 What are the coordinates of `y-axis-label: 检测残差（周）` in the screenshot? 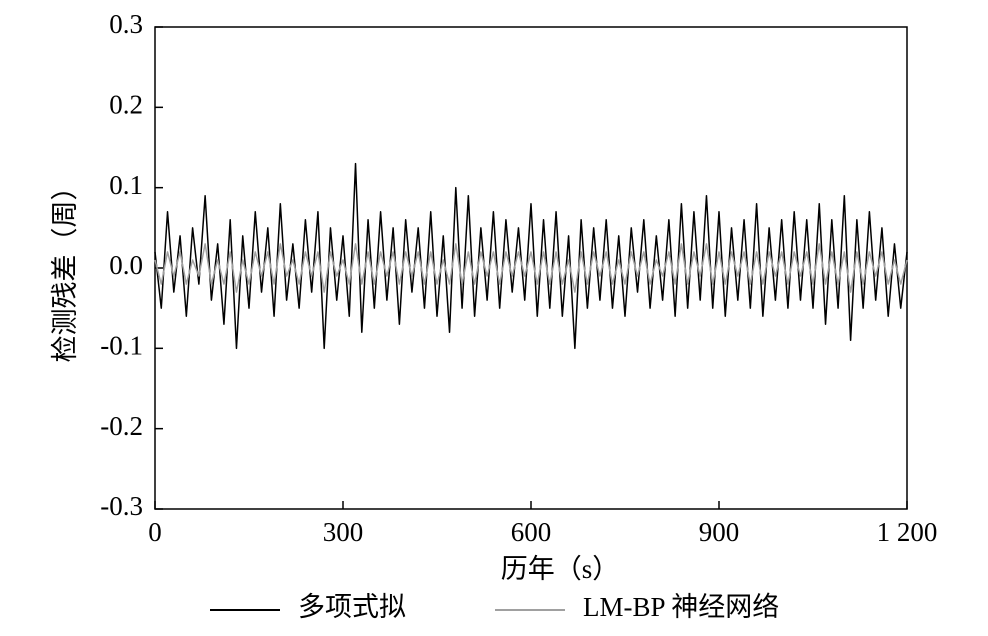 It's located at (65, 268).